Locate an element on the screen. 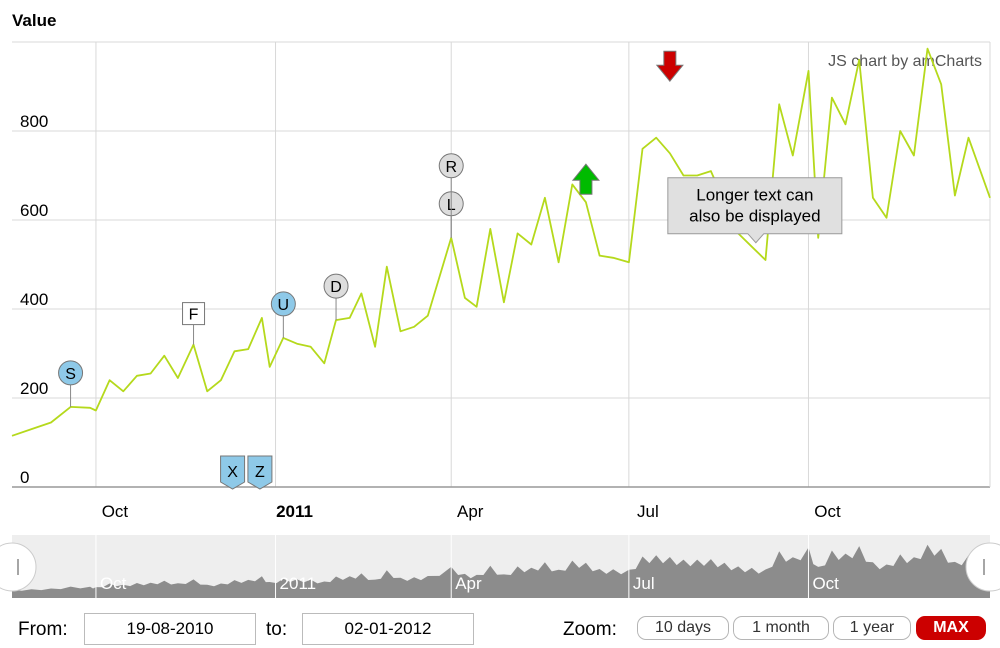 Image resolution: width=1000 pixels, height=648 pixels. event-marker-S: S is located at coordinates (71, 383).